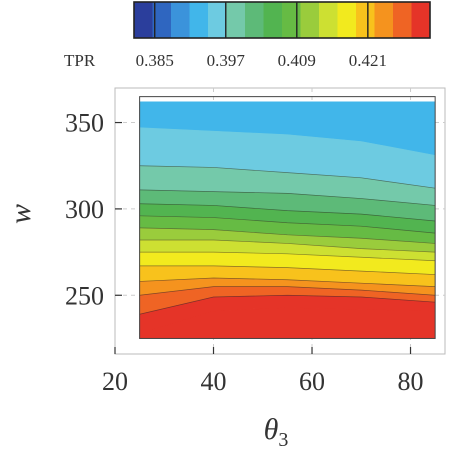 Image resolution: width=454 pixels, height=455 pixels. I want to click on y-tick-label: 300, so click(84, 209).